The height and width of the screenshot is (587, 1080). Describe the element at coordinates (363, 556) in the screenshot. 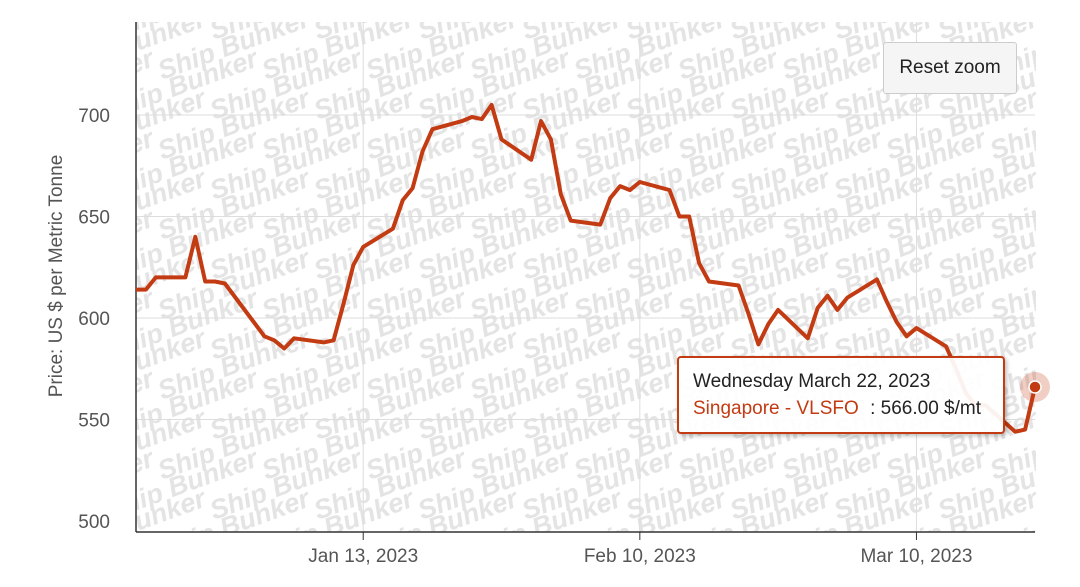

I see `x-tick-label: Jan 13, 2023` at that location.